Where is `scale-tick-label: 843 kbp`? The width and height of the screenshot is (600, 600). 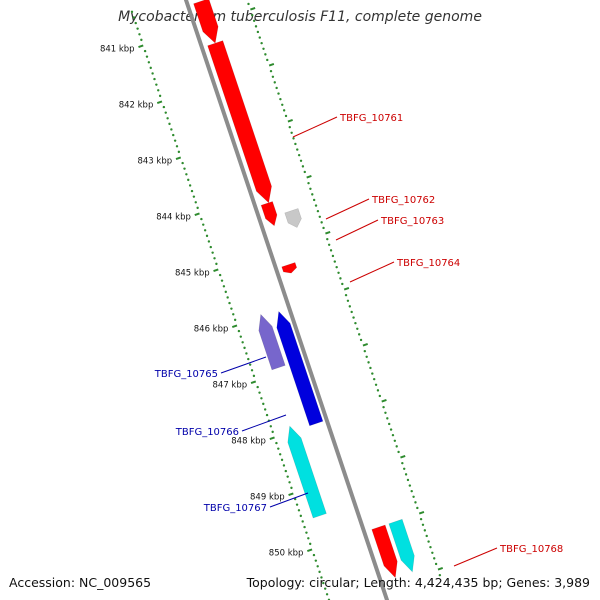
scale-tick-label: 843 kbp is located at coordinates (154, 162).